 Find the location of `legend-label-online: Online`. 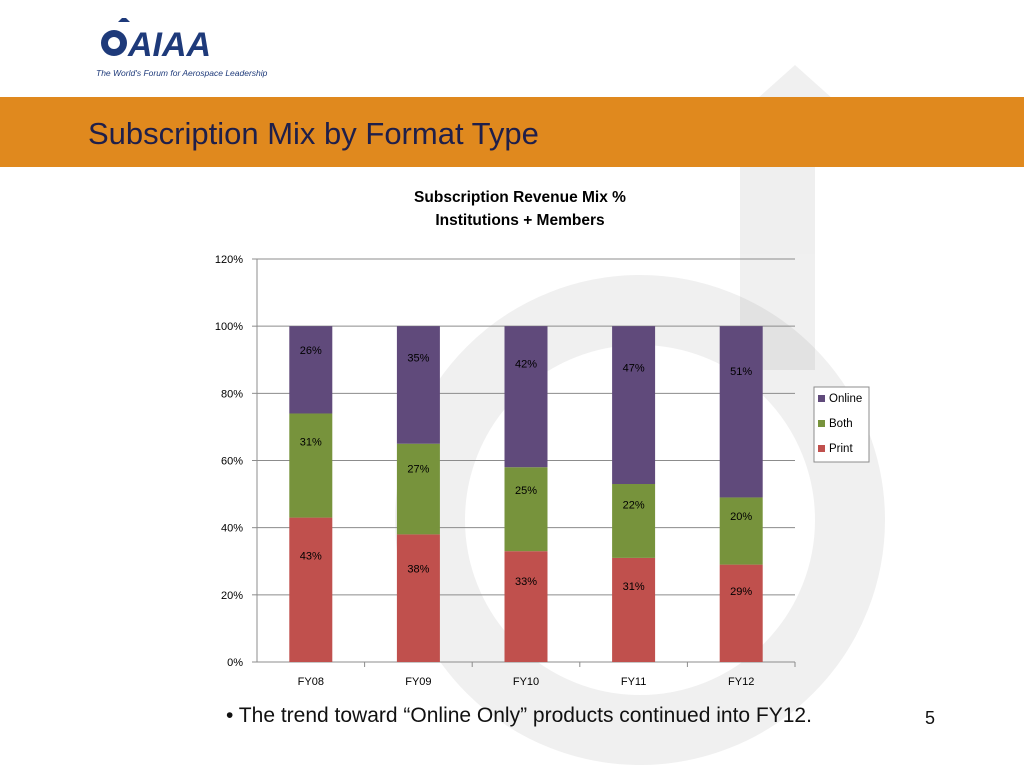

legend-label-online: Online is located at coordinates (845, 399).